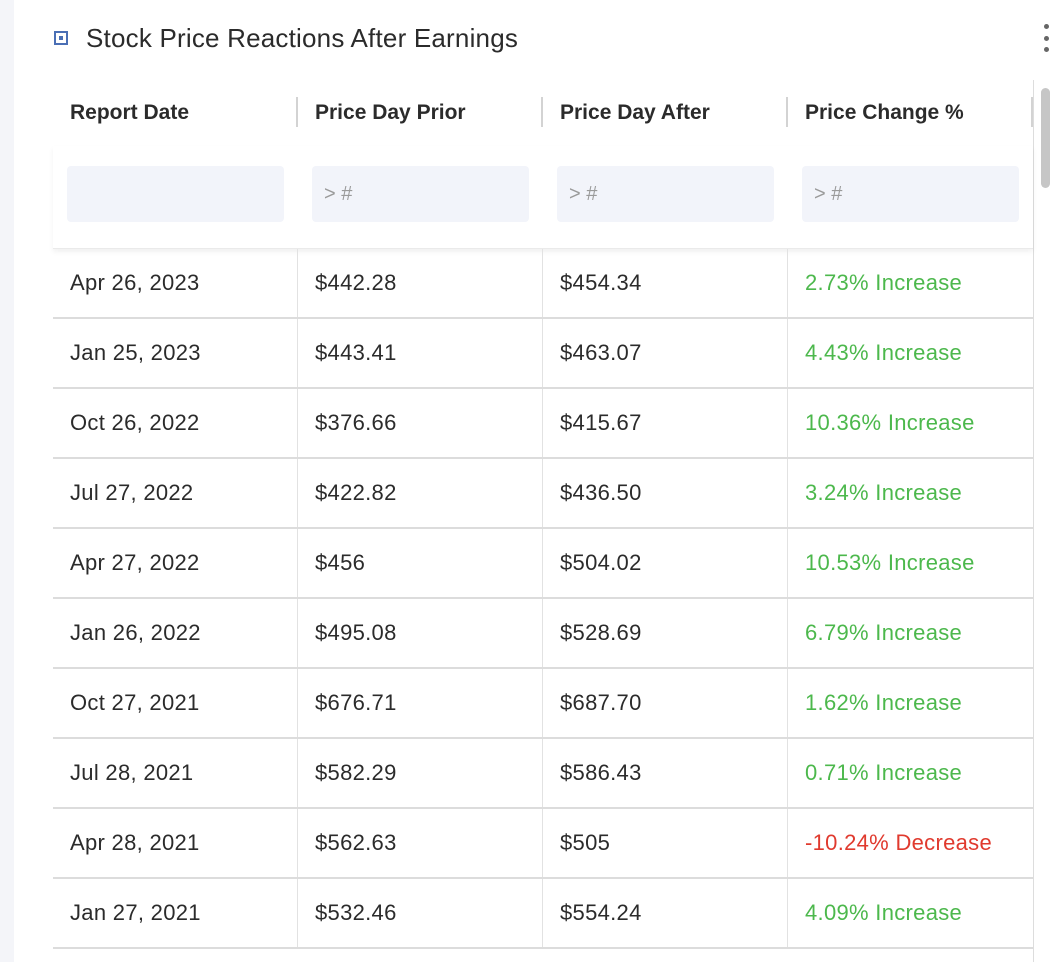  I want to click on cell-price-day-prior: $676.71, so click(420, 703).